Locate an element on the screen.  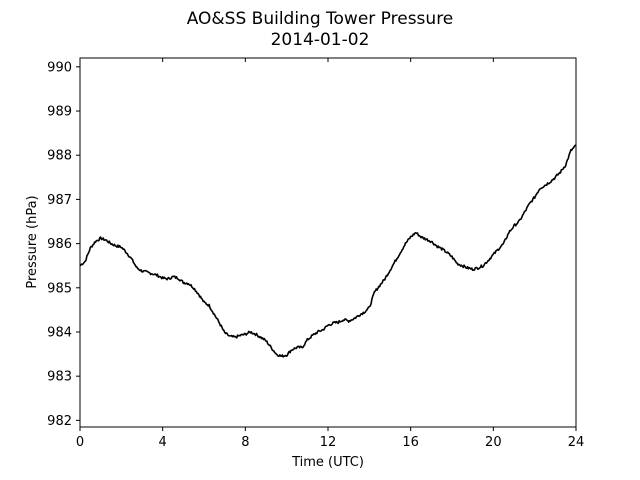
y-tick-label: 983 is located at coordinates (59, 377).